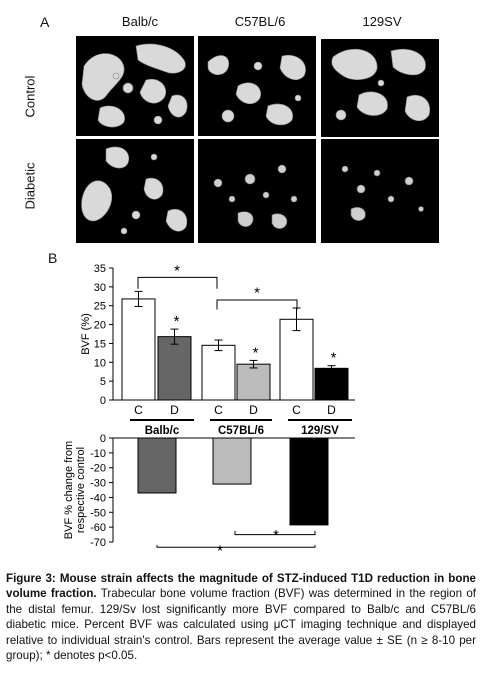 This screenshot has height=693, width=482. What do you see at coordinates (257, 191) in the screenshot?
I see `ct-image-c57bl6-diabetic` at bounding box center [257, 191].